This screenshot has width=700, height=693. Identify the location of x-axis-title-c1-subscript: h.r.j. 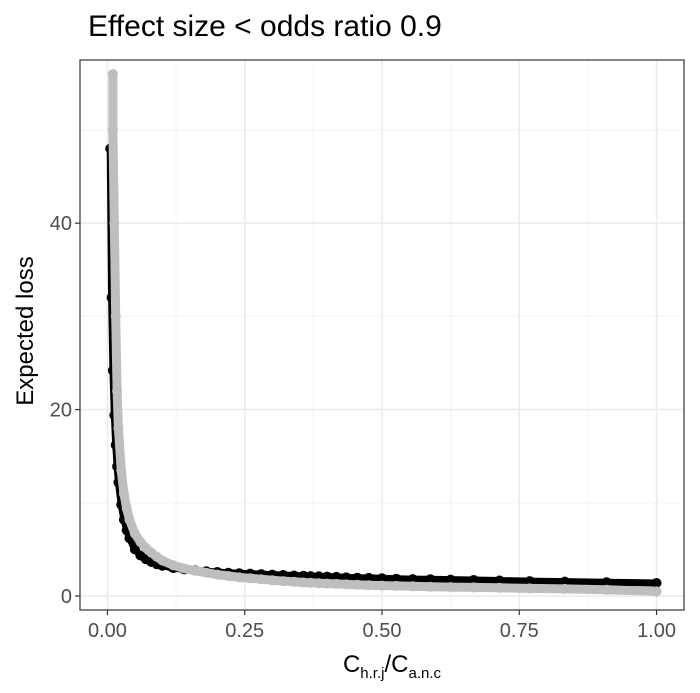
(372, 673).